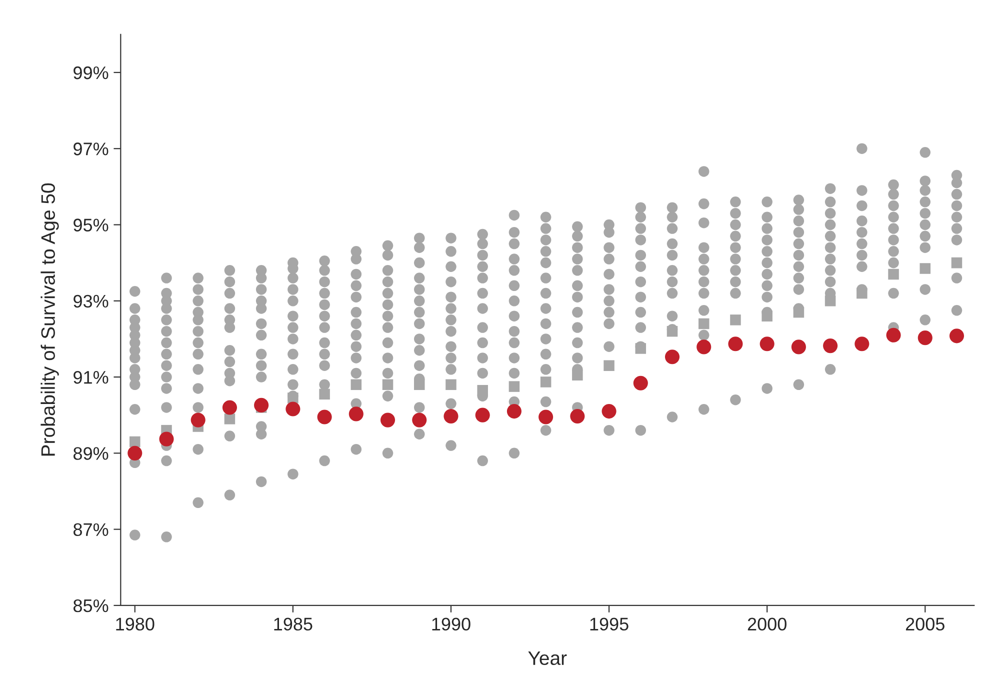 The height and width of the screenshot is (688, 981). What do you see at coordinates (91, 301) in the screenshot?
I see `y-tick-label: 93%` at bounding box center [91, 301].